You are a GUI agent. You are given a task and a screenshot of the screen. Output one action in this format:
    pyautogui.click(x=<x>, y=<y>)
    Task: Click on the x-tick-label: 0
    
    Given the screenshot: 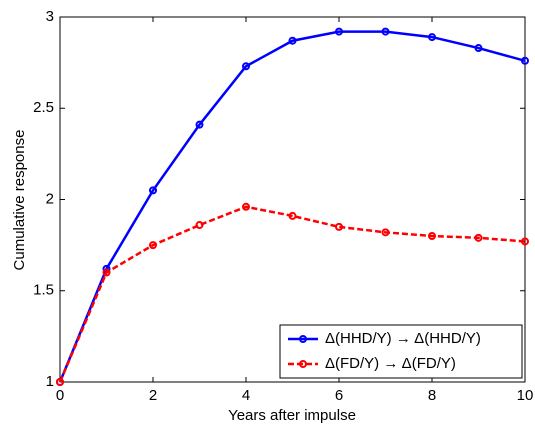 What is the action you would take?
    pyautogui.click(x=60, y=395)
    